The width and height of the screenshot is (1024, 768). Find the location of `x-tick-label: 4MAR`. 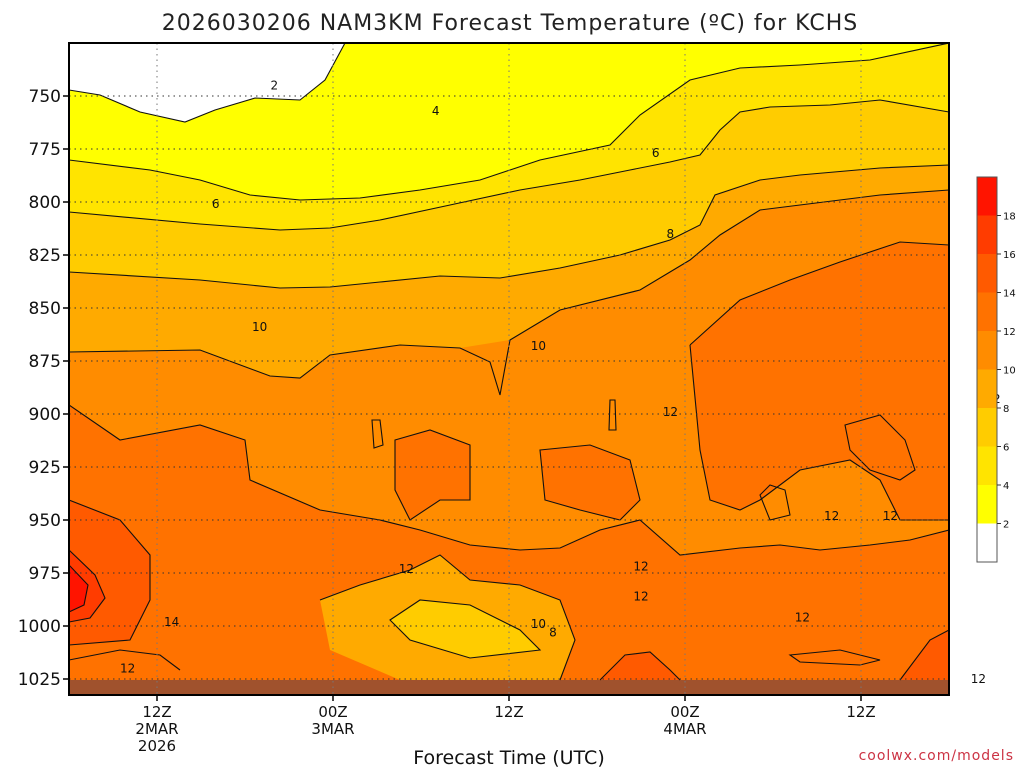

x-tick-label: 4MAR is located at coordinates (684, 729).